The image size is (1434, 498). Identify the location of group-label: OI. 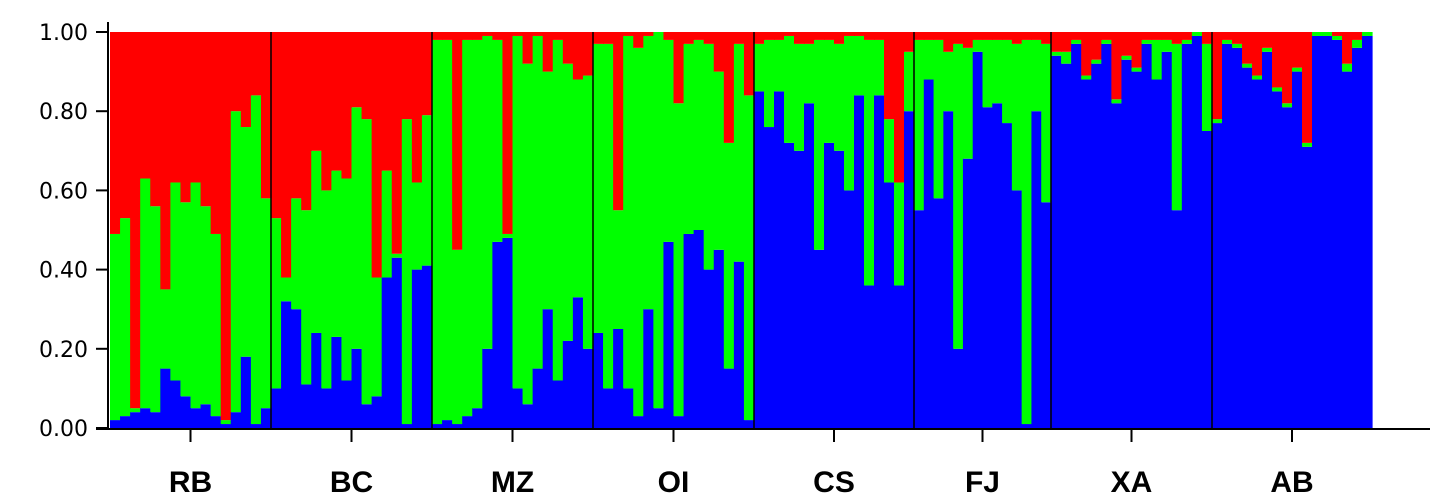
(674, 482).